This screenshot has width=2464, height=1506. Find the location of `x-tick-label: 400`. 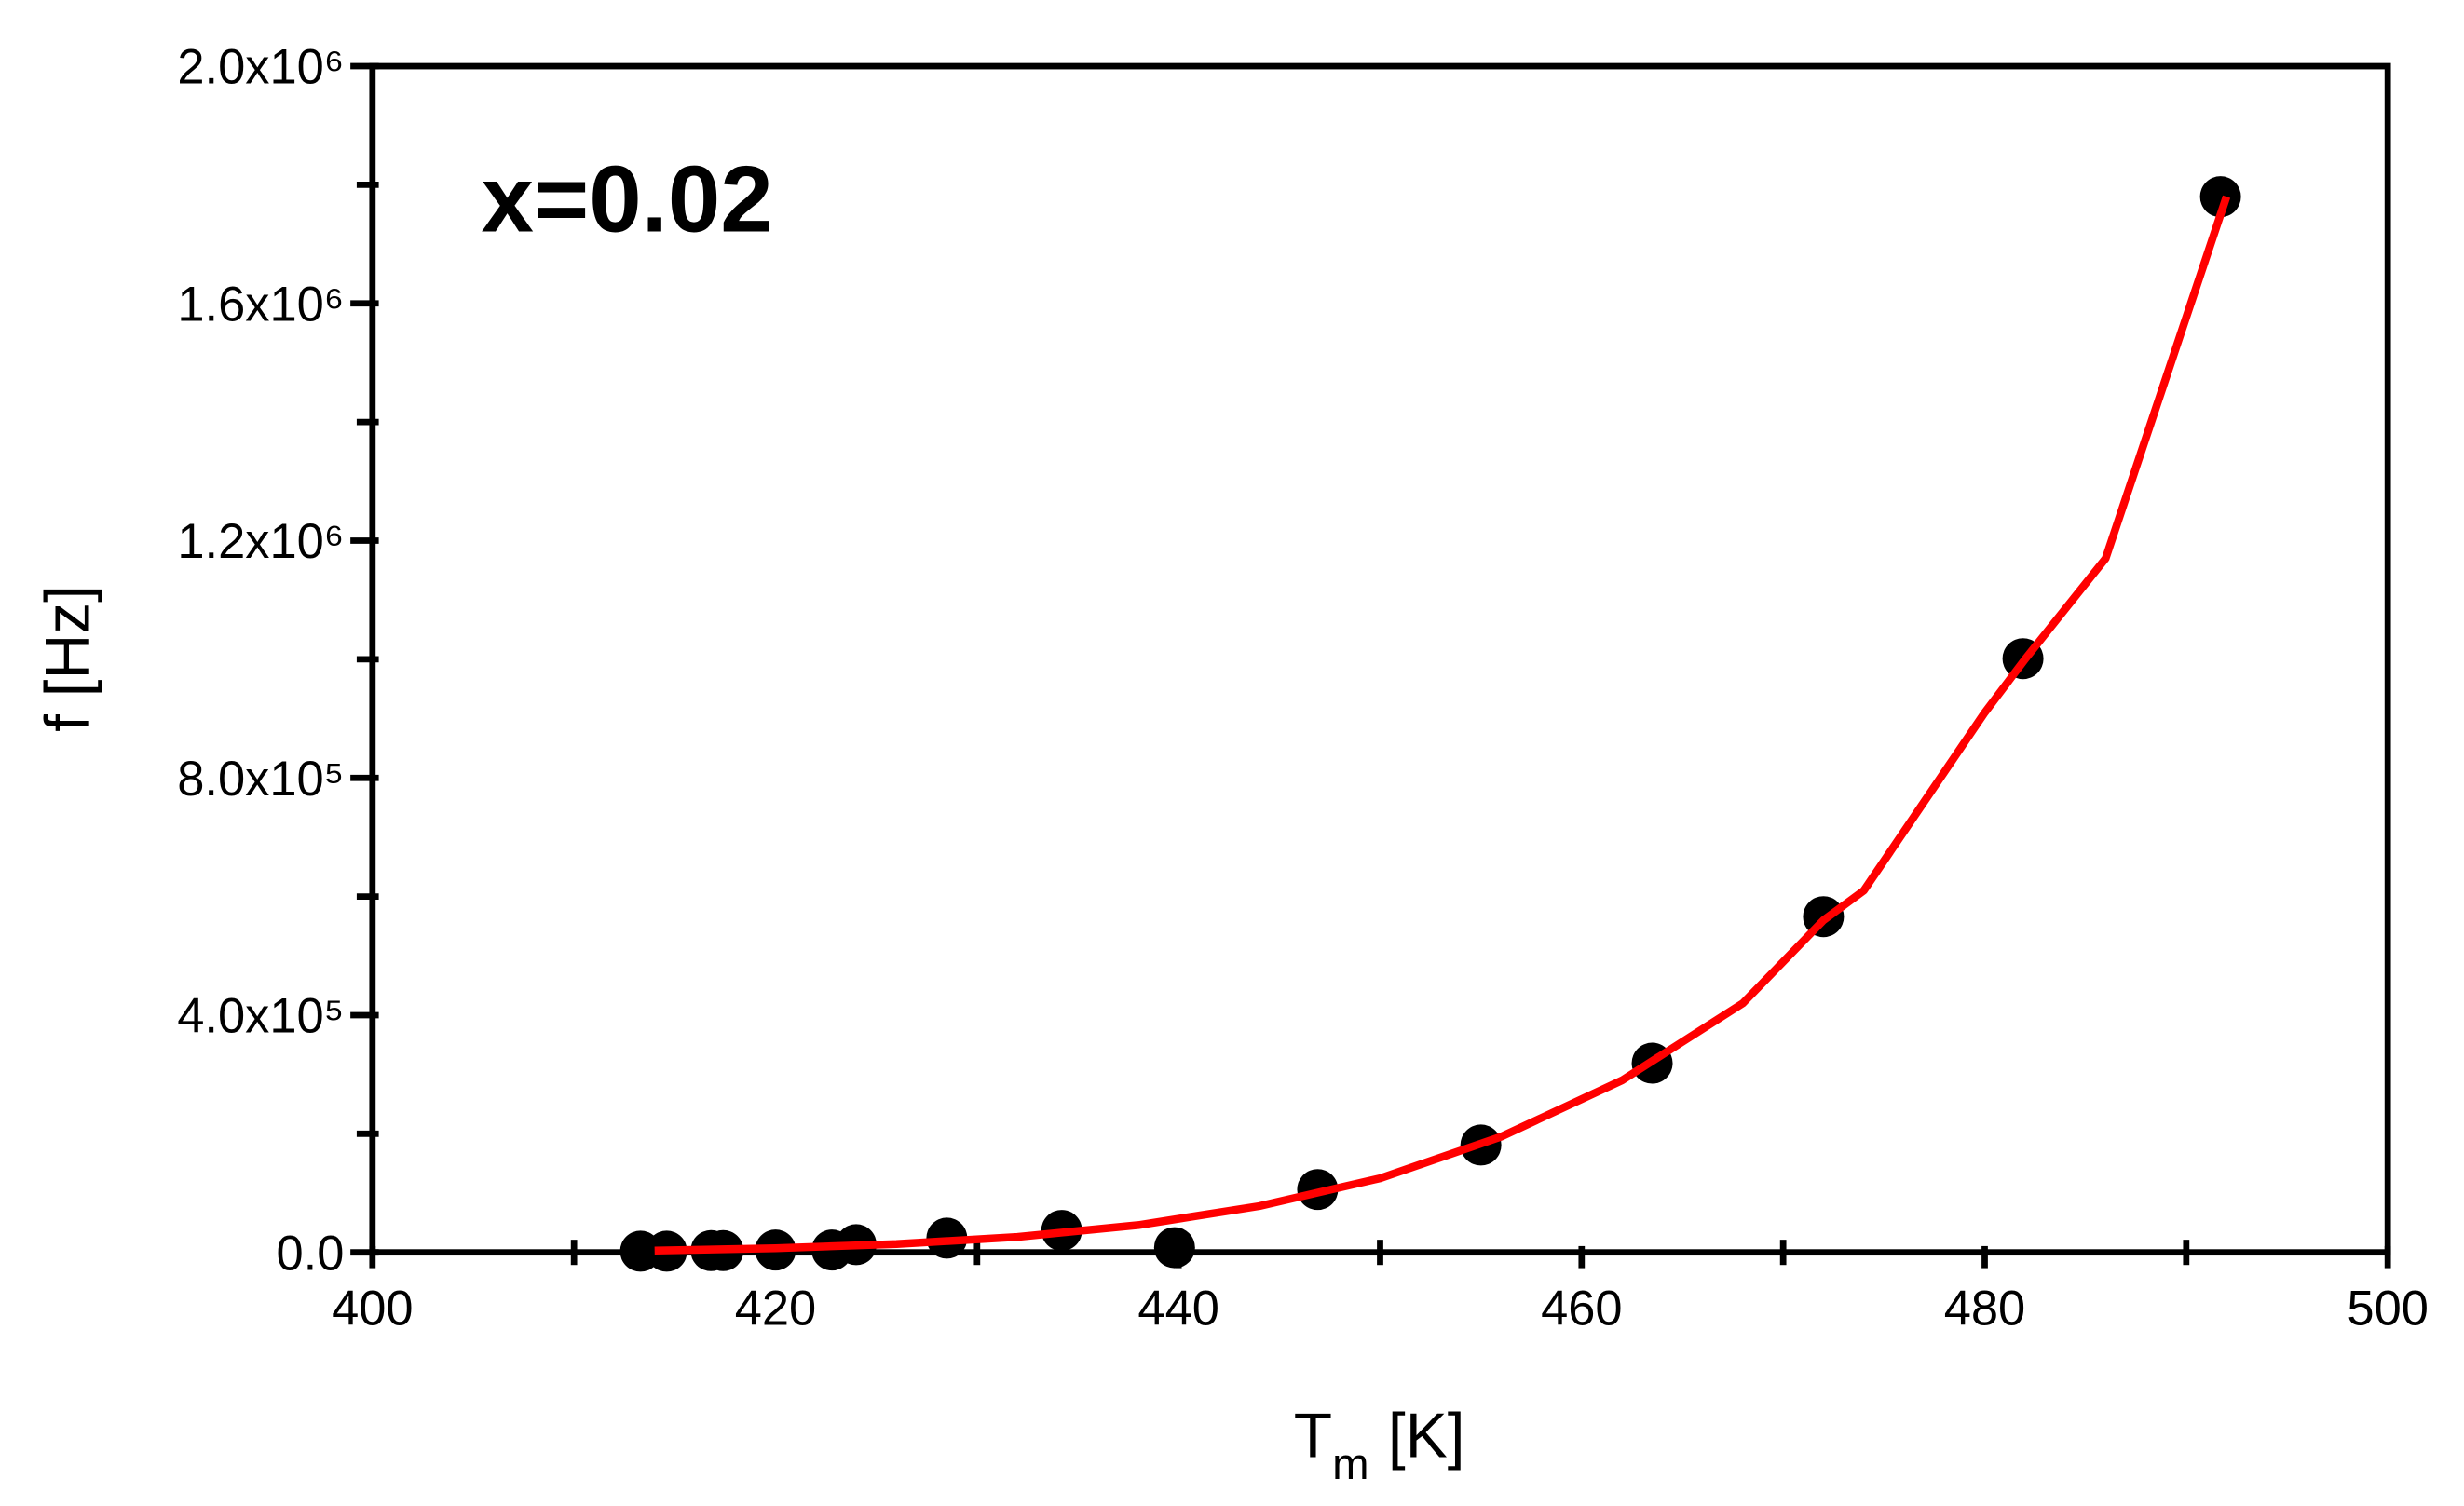

x-tick-label: 400 is located at coordinates (372, 1309).